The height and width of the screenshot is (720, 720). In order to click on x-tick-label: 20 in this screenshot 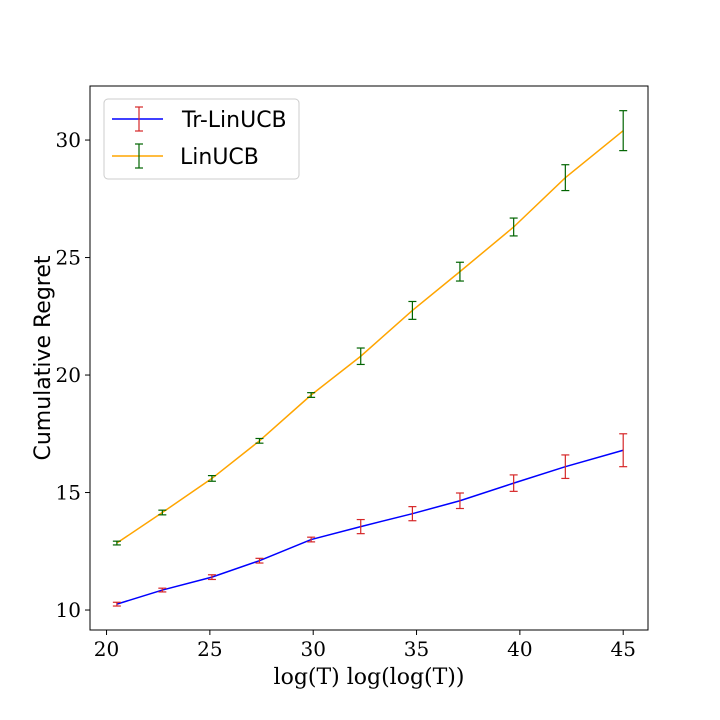, I will do `click(106, 649)`.